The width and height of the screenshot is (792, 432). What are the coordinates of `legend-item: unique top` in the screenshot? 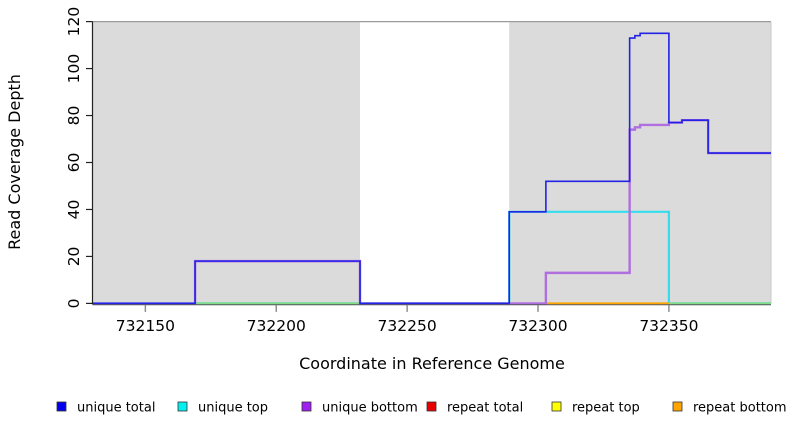 It's located at (222, 408).